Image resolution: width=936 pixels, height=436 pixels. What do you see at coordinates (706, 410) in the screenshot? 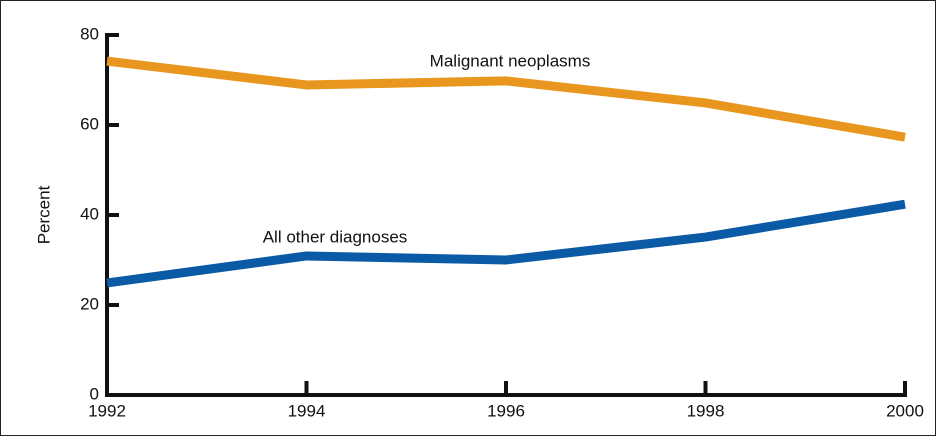
I see `x-tick-label: 1998` at bounding box center [706, 410].